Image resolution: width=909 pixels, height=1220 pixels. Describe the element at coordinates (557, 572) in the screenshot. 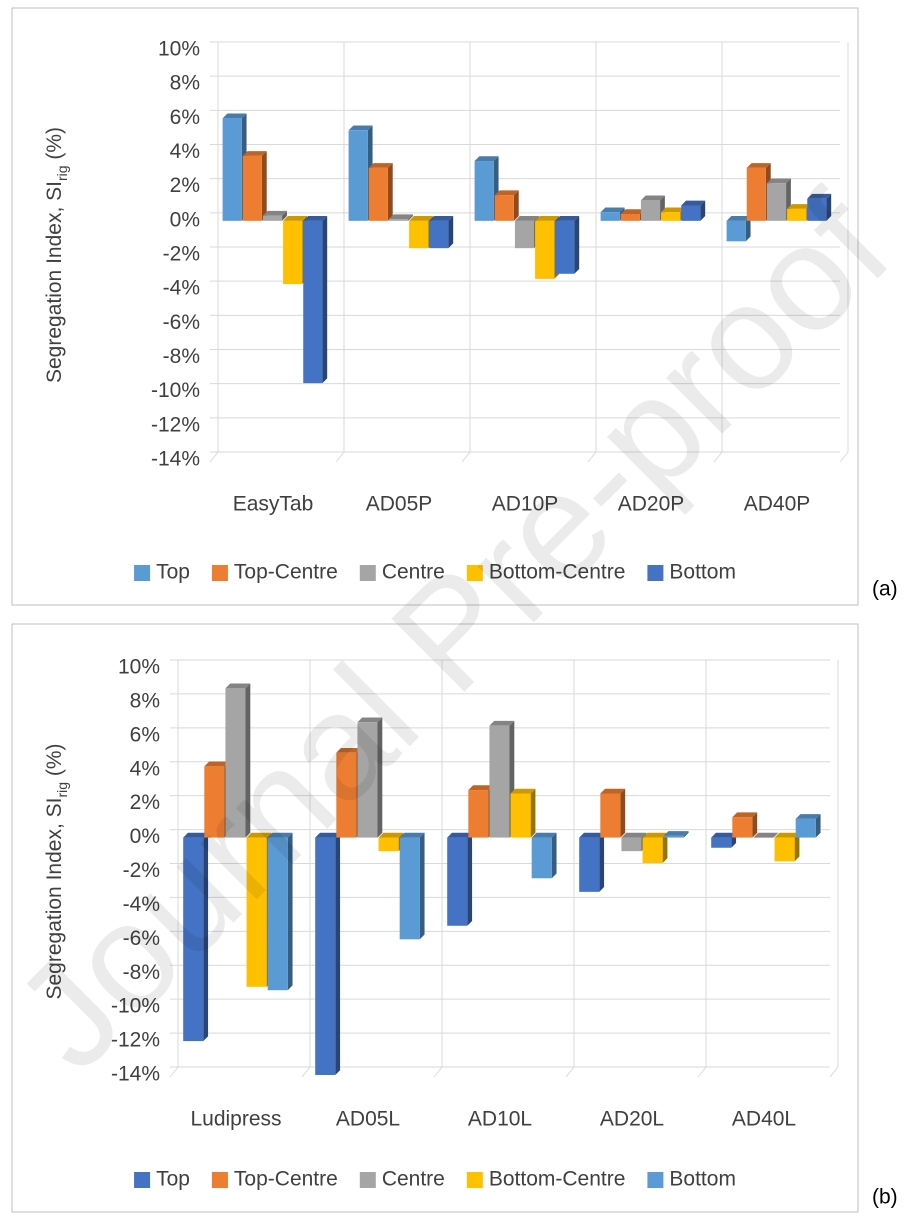

I see `legend-label: Bottom-Centre` at that location.